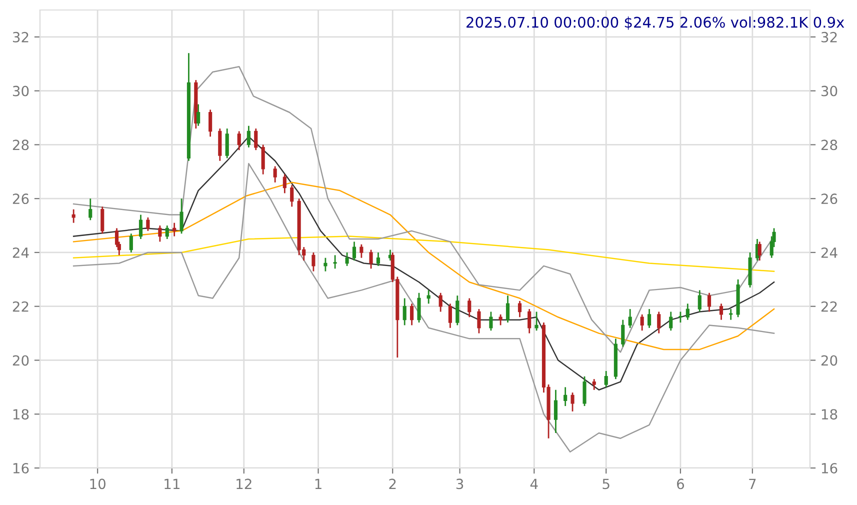 The height and width of the screenshot is (505, 857). What do you see at coordinates (20, 252) in the screenshot?
I see `y-tick-label: 24` at bounding box center [20, 252].